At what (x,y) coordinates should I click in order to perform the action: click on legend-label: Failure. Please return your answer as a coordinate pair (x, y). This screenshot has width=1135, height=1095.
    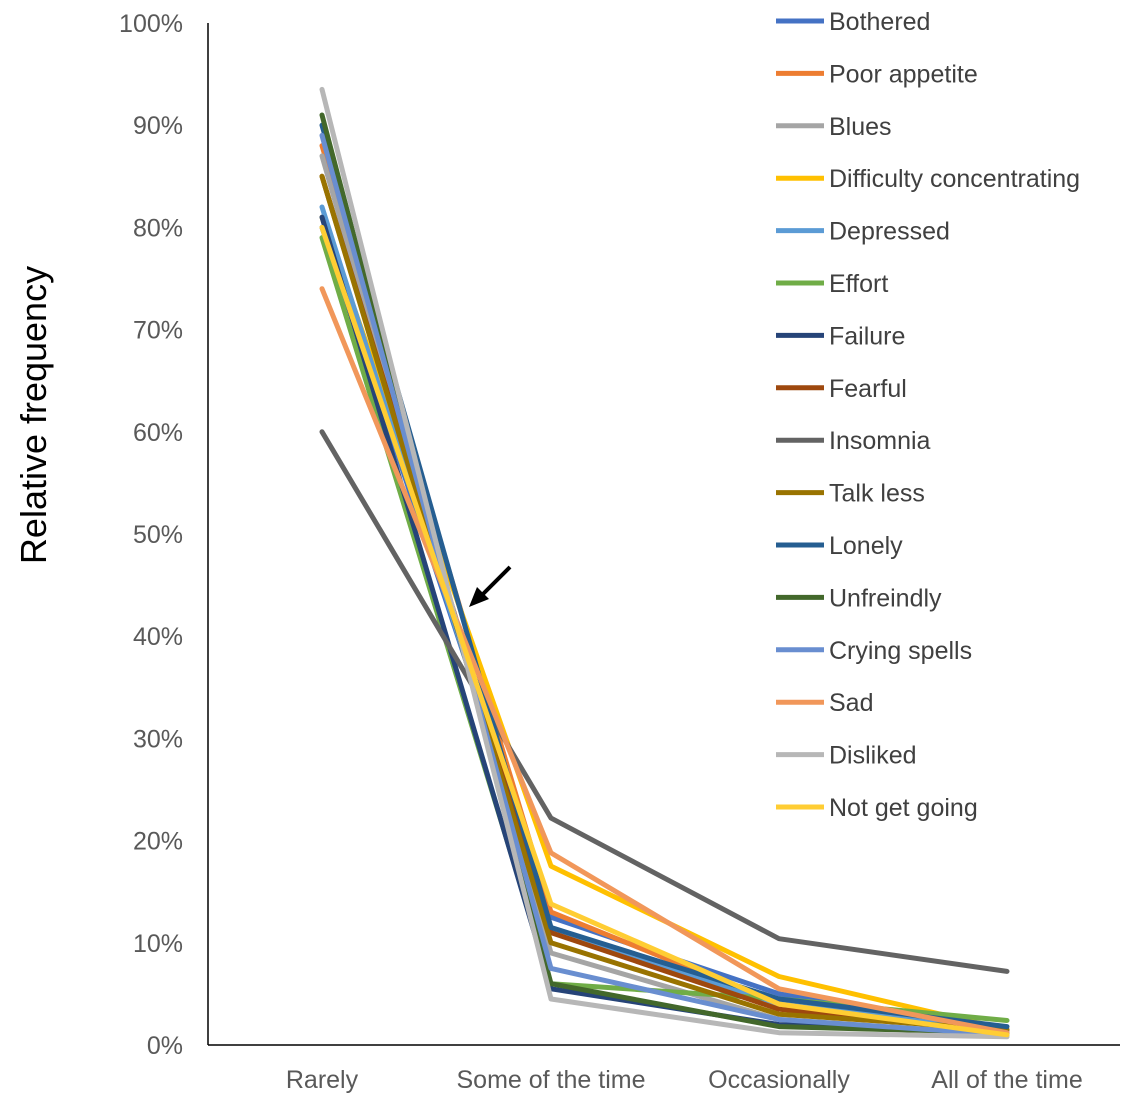
    Looking at the image, I should click on (867, 336).